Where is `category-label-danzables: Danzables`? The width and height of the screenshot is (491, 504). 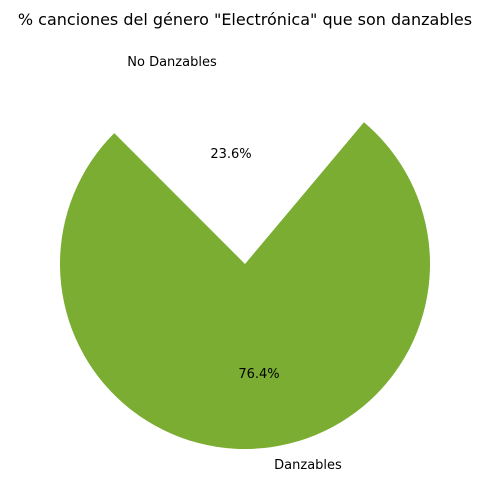
category-label-danzables: Danzables is located at coordinates (308, 465).